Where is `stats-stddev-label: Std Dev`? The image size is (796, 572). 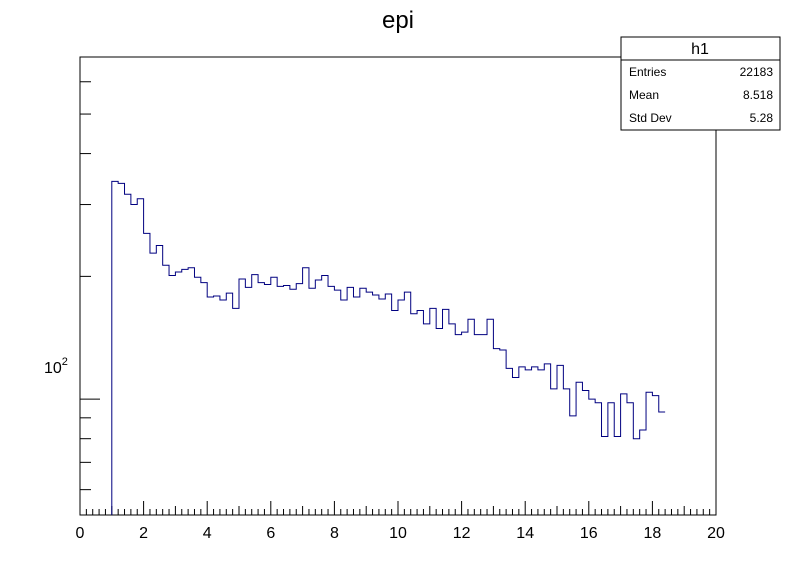 stats-stddev-label: Std Dev is located at coordinates (650, 118).